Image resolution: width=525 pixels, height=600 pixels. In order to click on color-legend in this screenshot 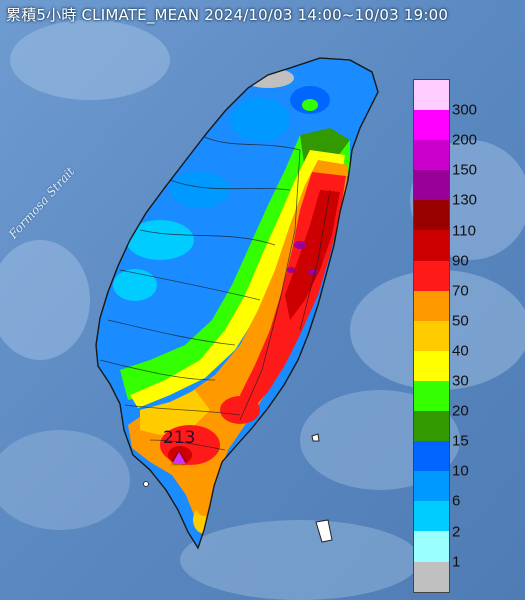, I will do `click(431, 336)`.